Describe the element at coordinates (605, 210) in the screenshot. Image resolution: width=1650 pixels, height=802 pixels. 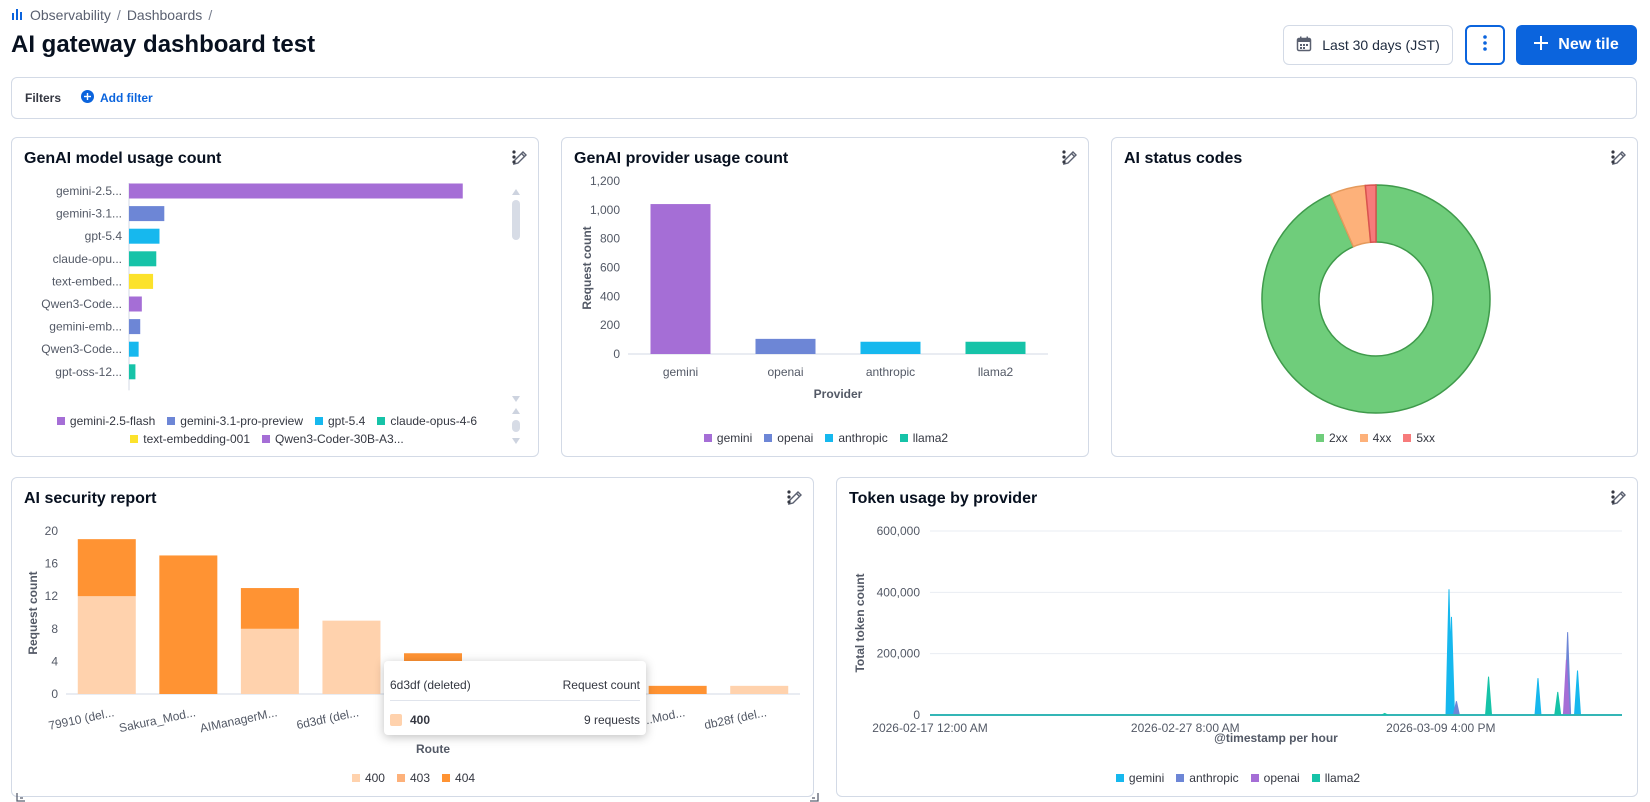
I see `y-tick-label: 1,000` at that location.